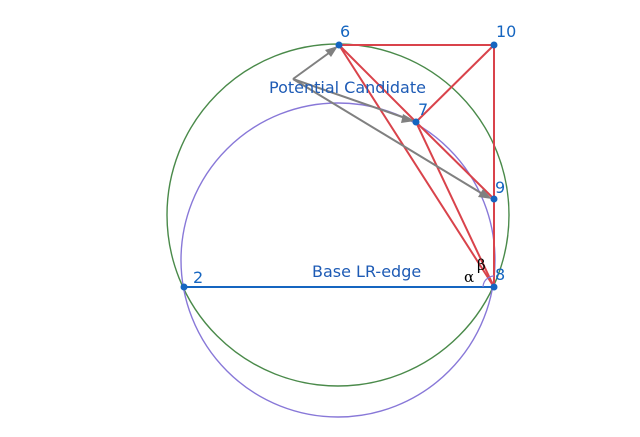  I want to click on potential-candidate-label: Potential Candidate, so click(347, 87).